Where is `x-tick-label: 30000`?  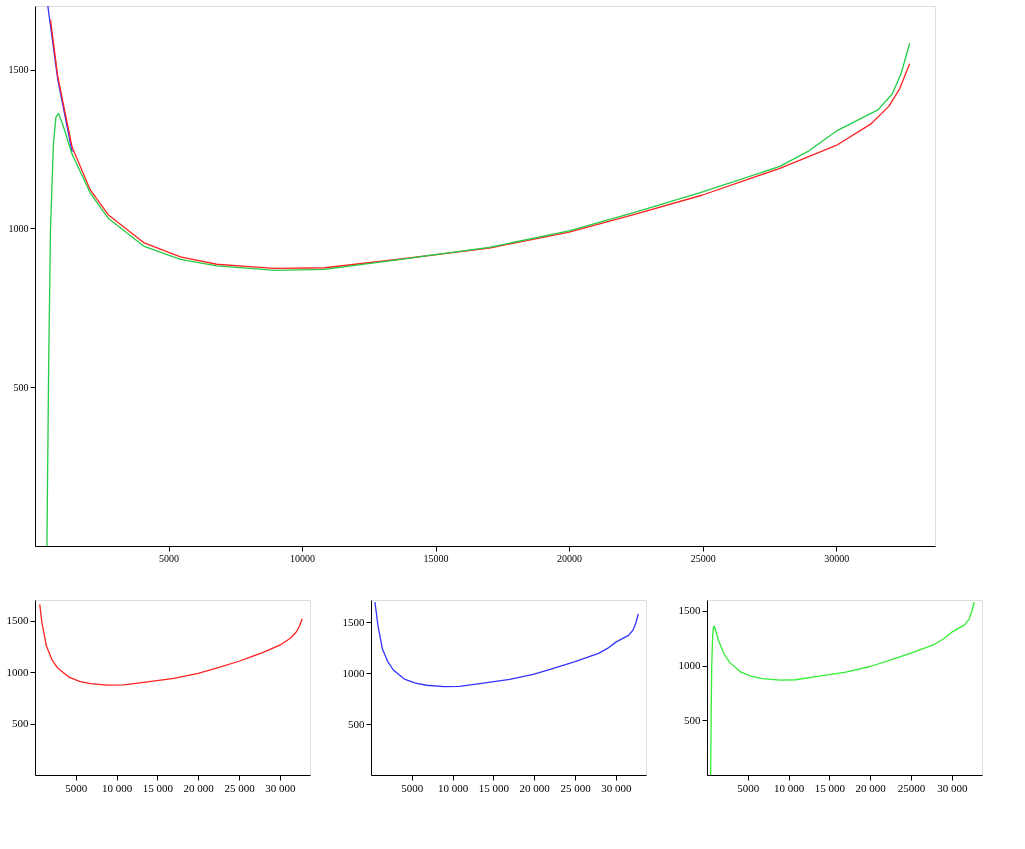 x-tick-label: 30000 is located at coordinates (837, 558).